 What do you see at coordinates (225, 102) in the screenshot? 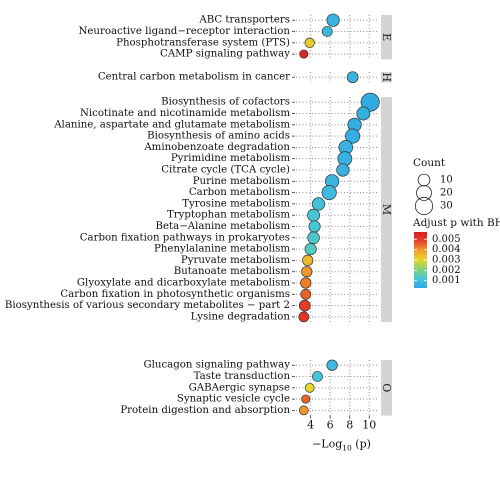
I see `term-label: Biosynthesis of cofactors` at bounding box center [225, 102].